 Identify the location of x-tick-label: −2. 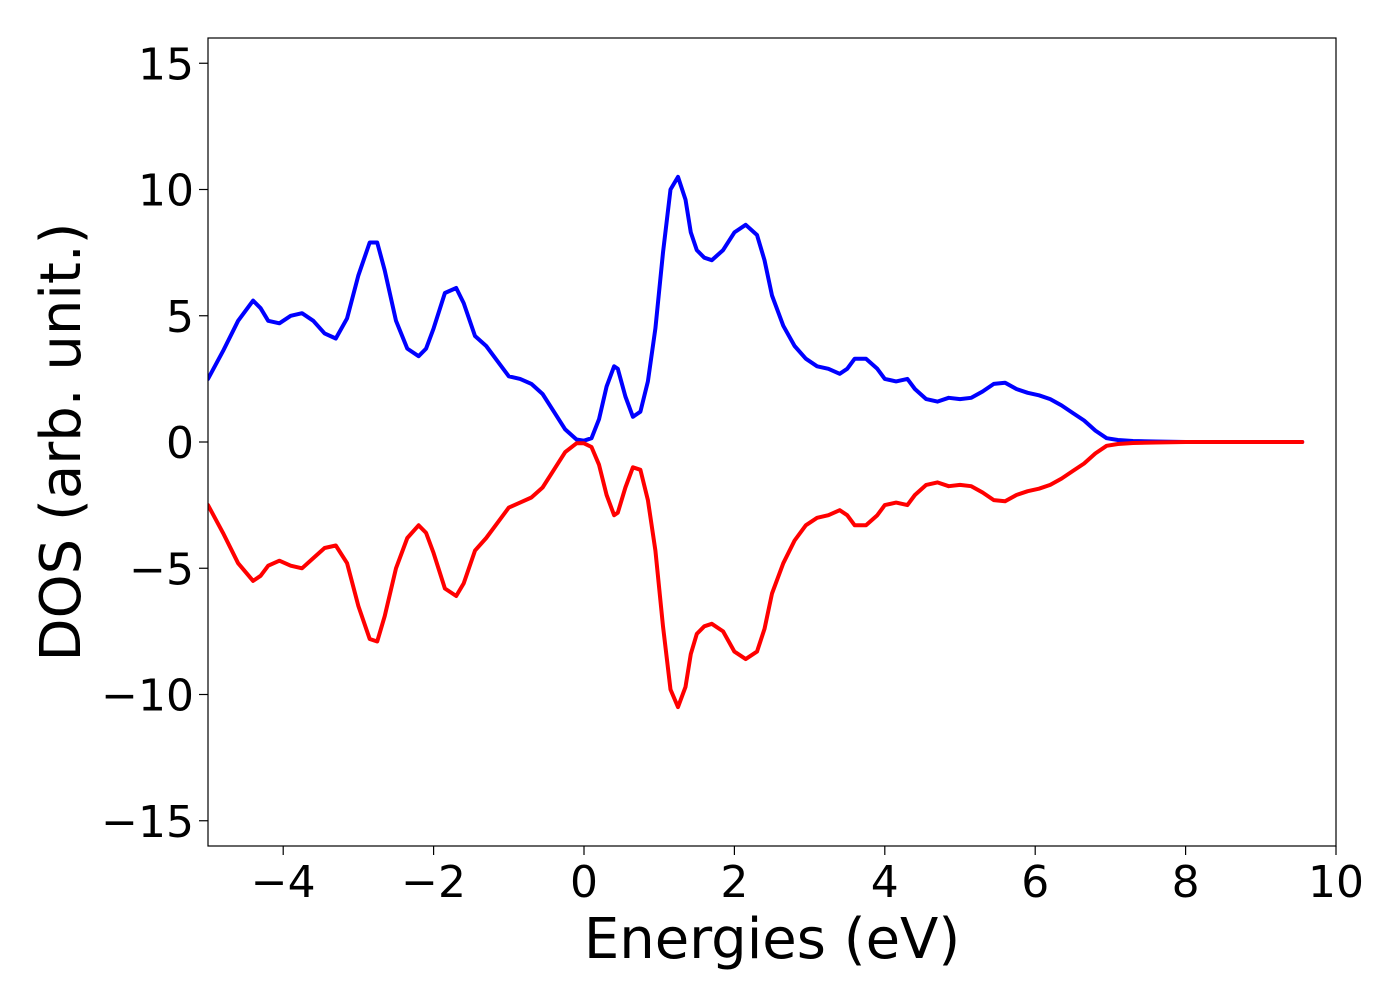
(433, 882).